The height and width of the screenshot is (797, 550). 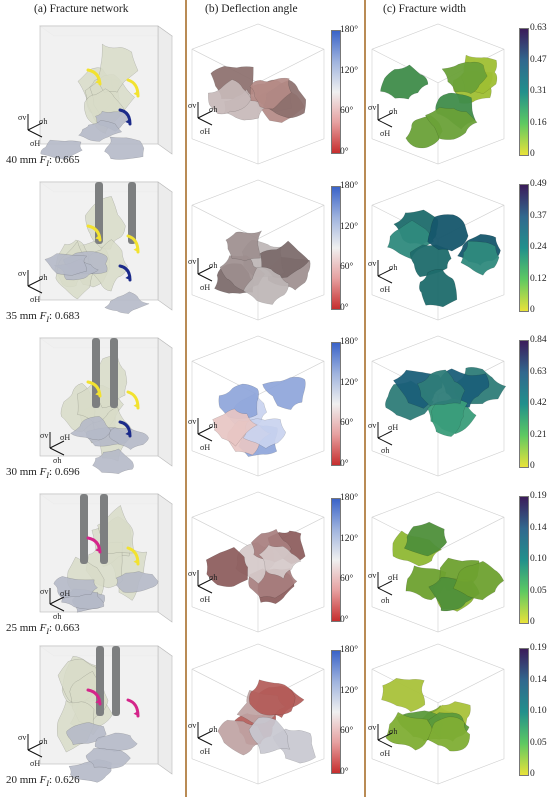 What do you see at coordinates (23, 316) in the screenshot?
I see `specimen-size: 35 mm` at bounding box center [23, 316].